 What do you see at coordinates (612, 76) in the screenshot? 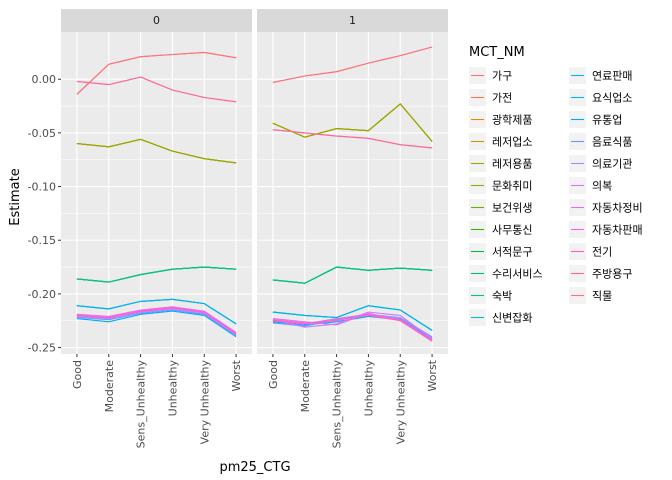
I see `legend-label: 연료판매` at bounding box center [612, 76].